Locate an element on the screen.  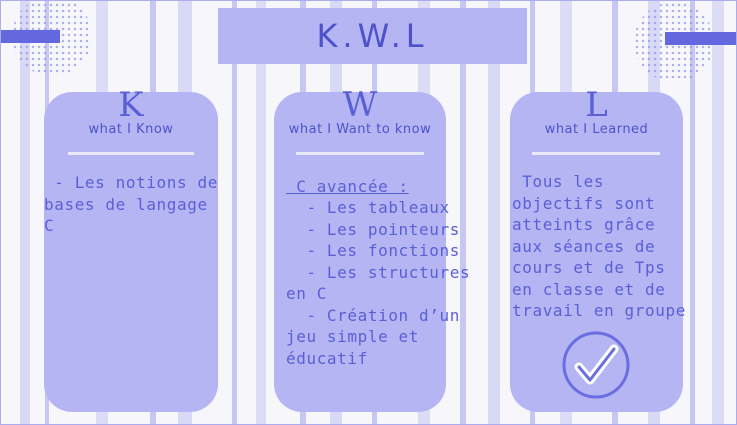
column-letter: W is located at coordinates (360, 105).